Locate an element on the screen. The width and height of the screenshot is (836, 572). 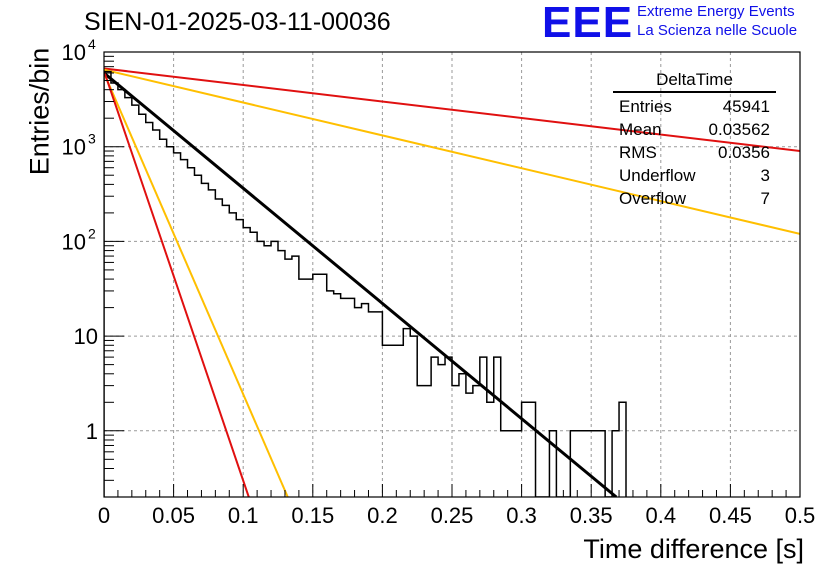
stats-label: Underflow is located at coordinates (657, 175).